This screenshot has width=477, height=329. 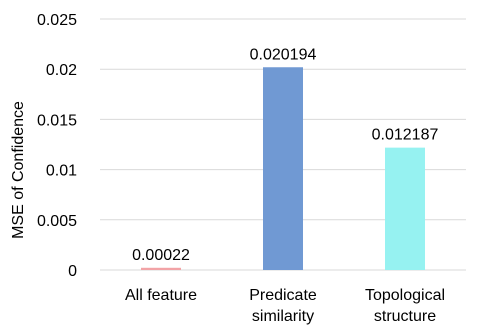 What do you see at coordinates (61, 70) in the screenshot?
I see `y-tick-label: 0.02` at bounding box center [61, 70].